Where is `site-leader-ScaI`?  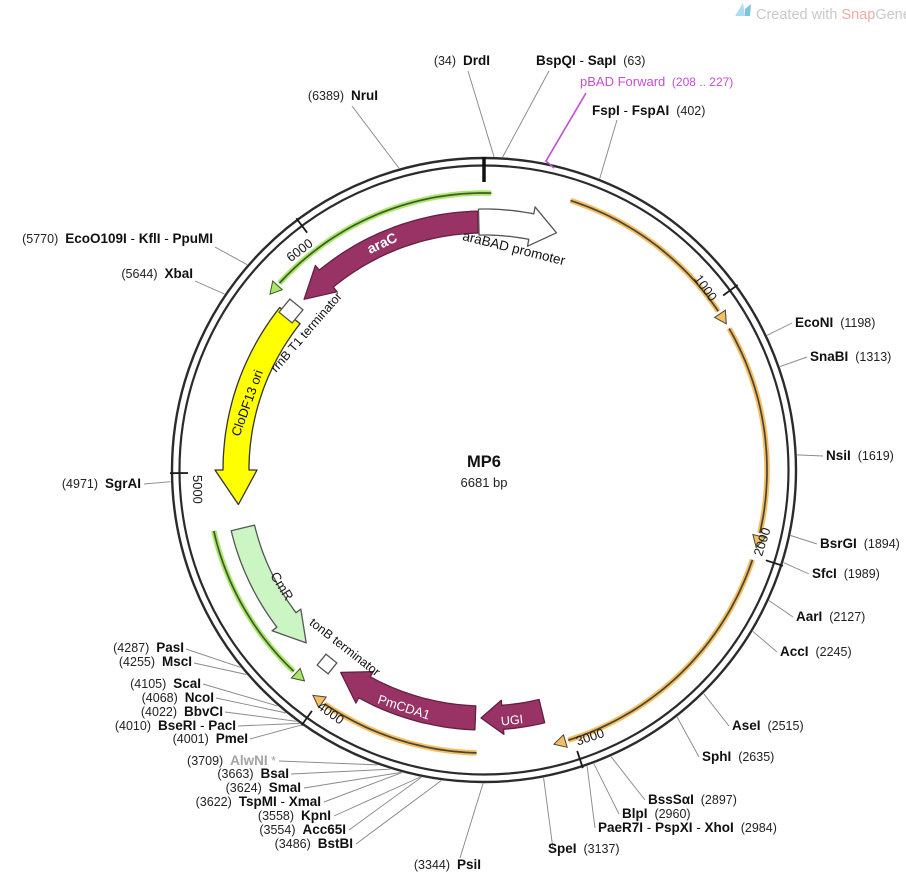
site-leader-ScaI is located at coordinates (240, 695).